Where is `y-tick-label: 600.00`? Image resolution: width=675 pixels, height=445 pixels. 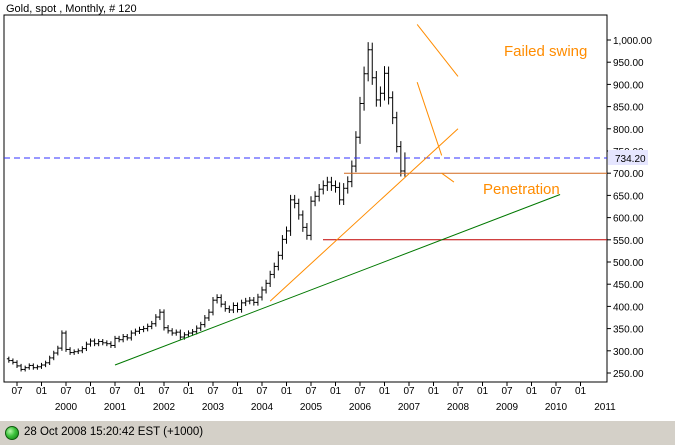 y-tick-label: 600.00 is located at coordinates (628, 219).